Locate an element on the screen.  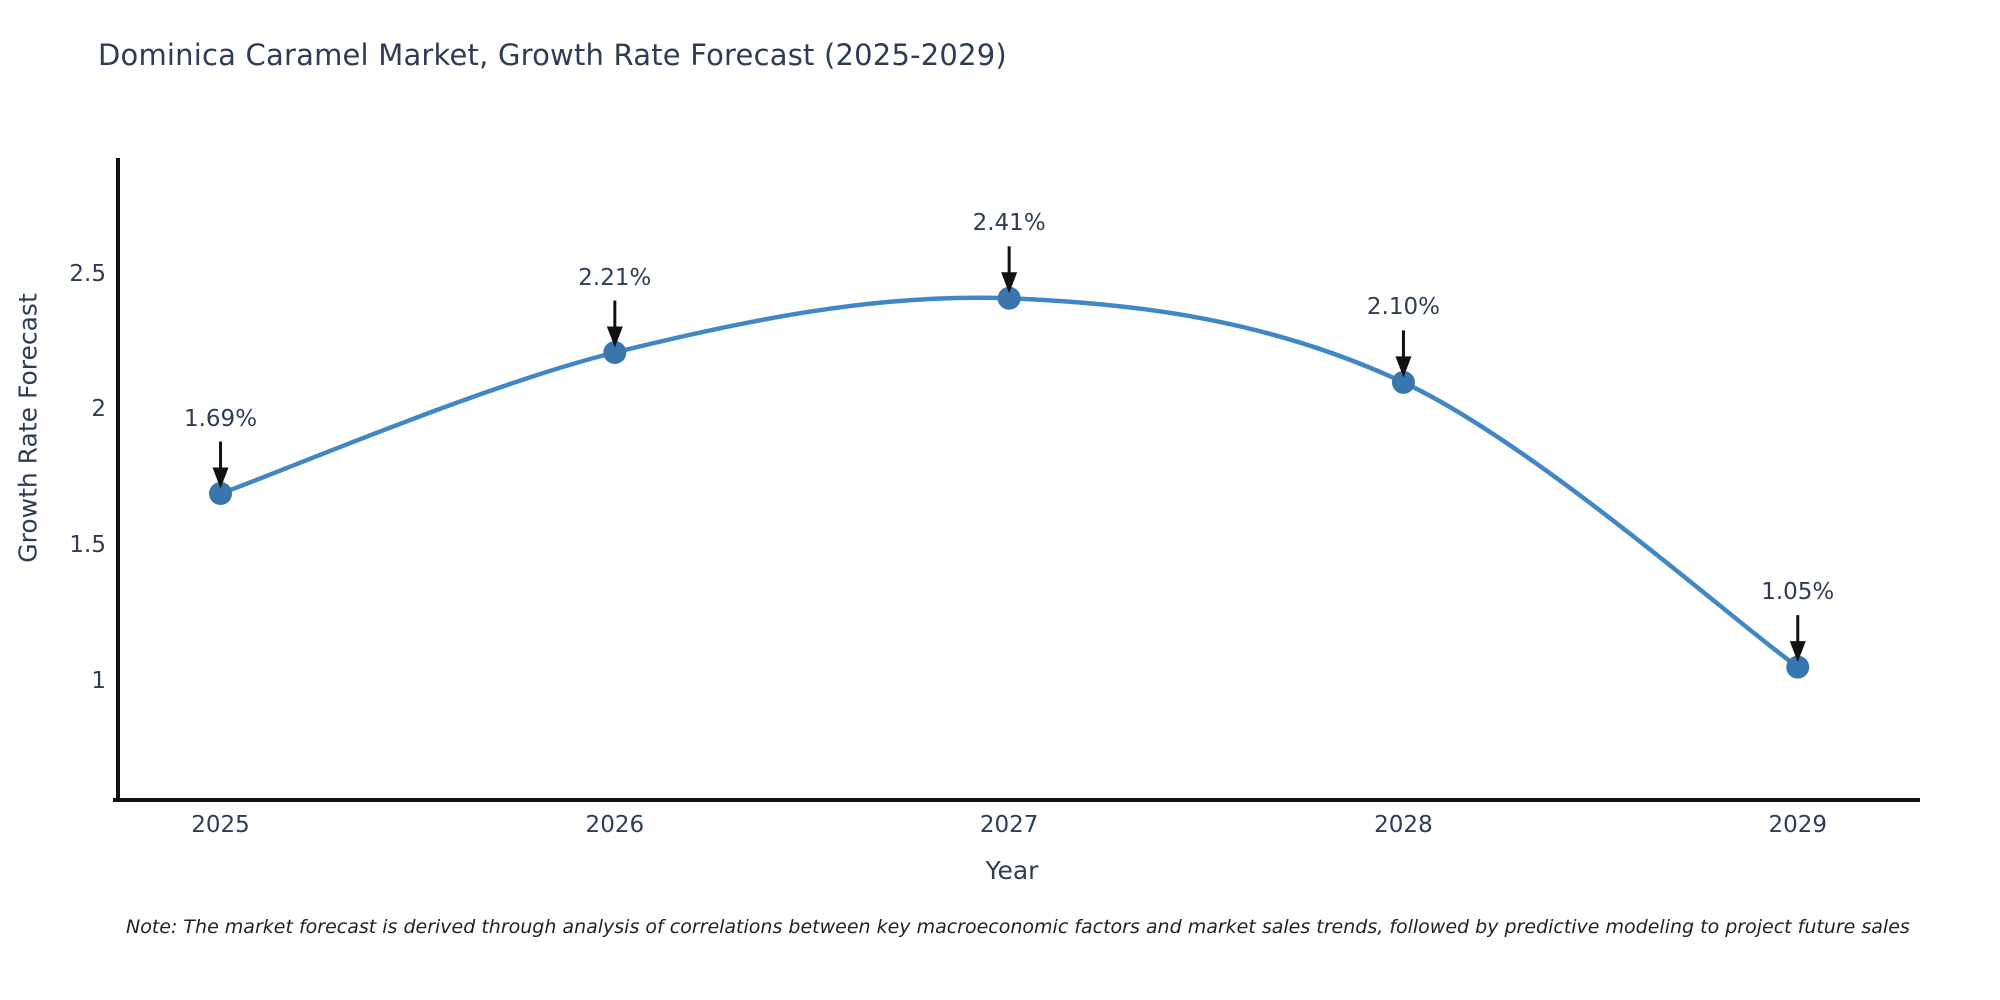
x-axis-title: Year is located at coordinates (1012, 870).